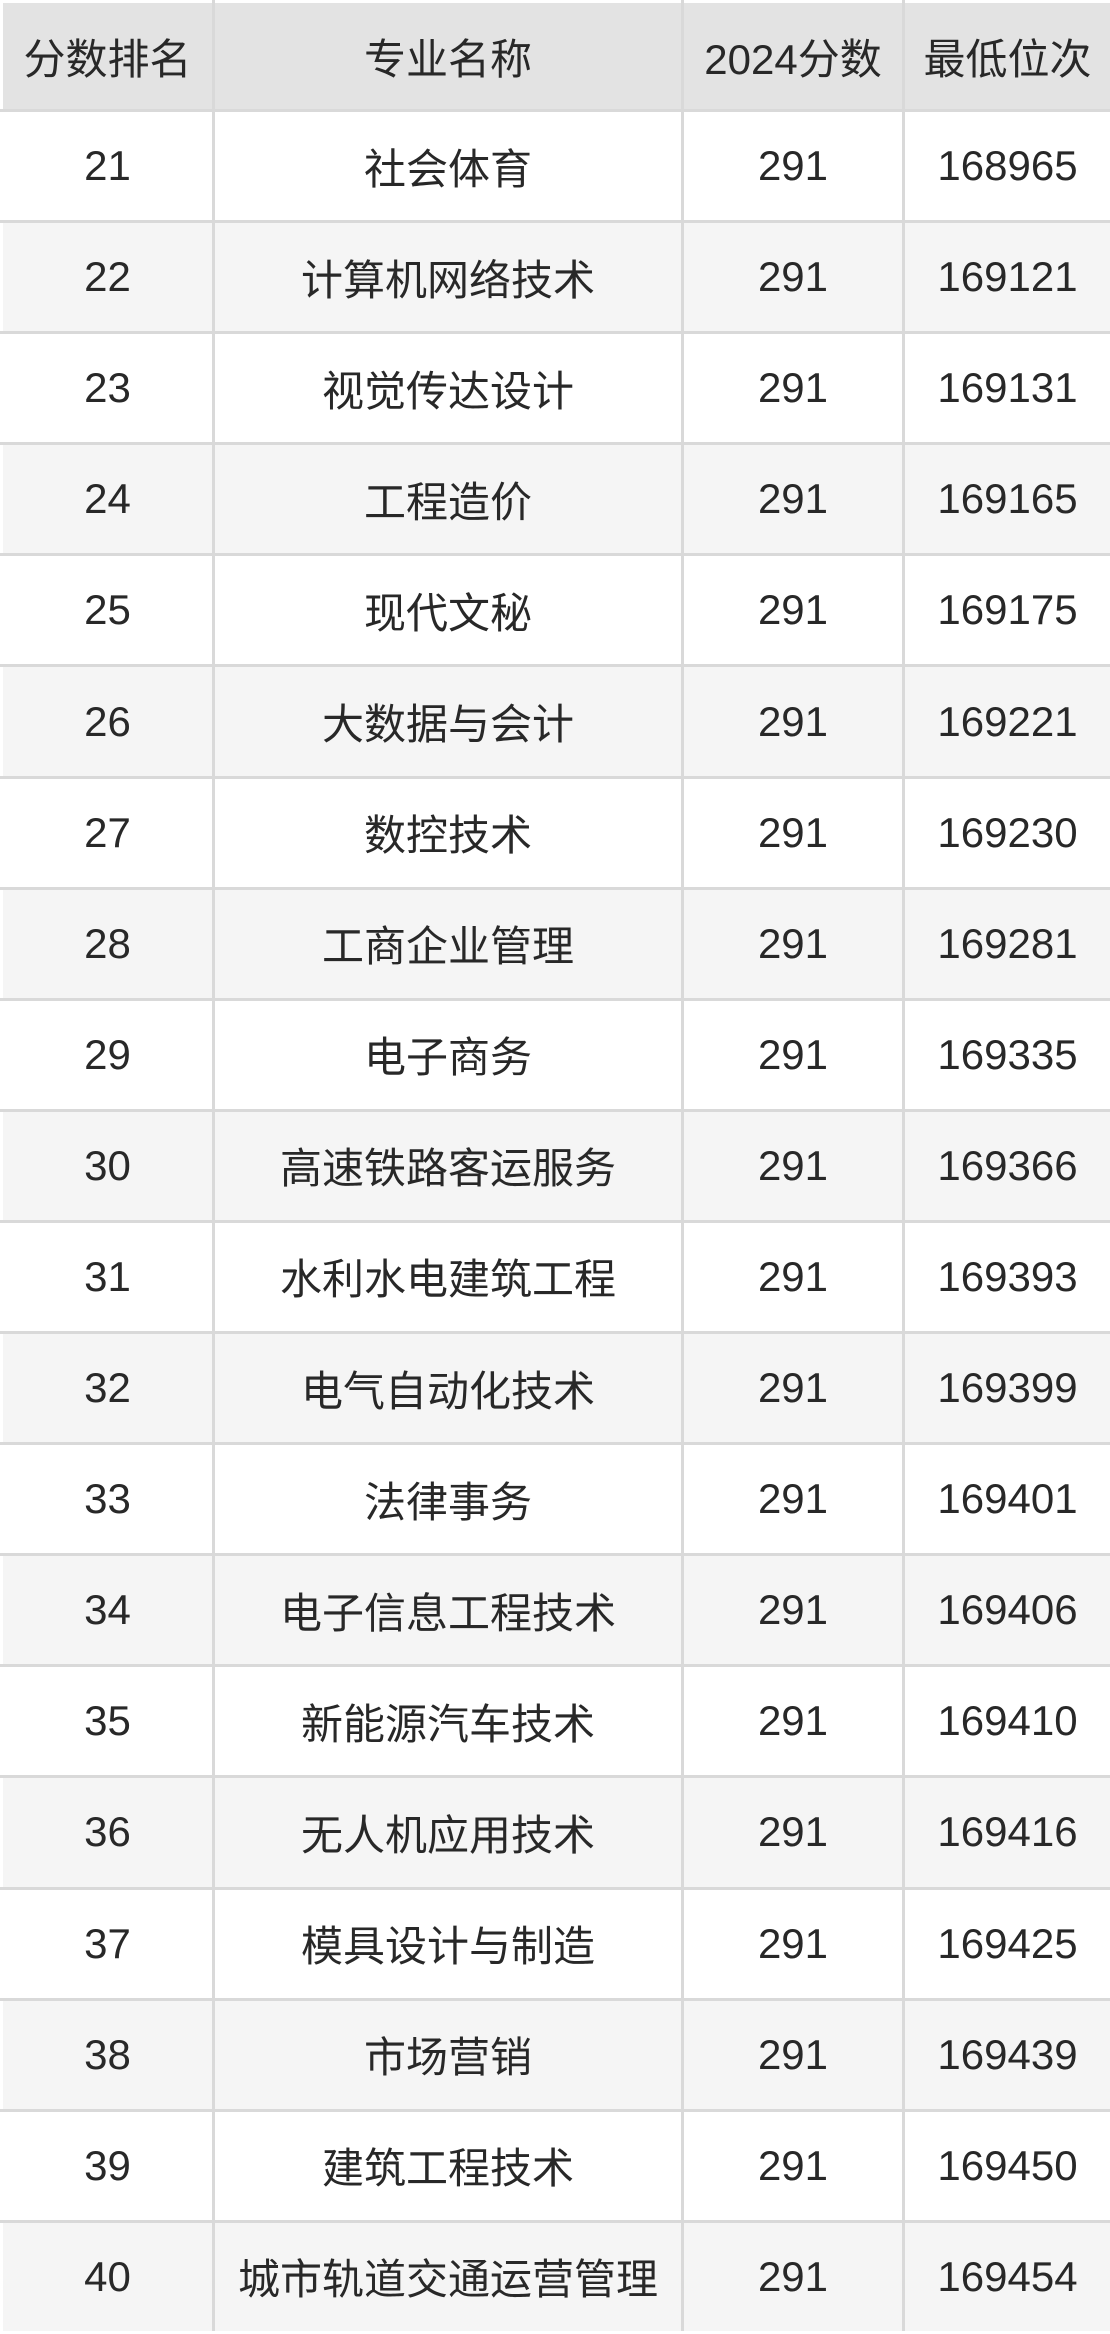 This screenshot has height=2334, width=1110. Describe the element at coordinates (107, 1721) in the screenshot. I see `rank-cell: 35` at that location.